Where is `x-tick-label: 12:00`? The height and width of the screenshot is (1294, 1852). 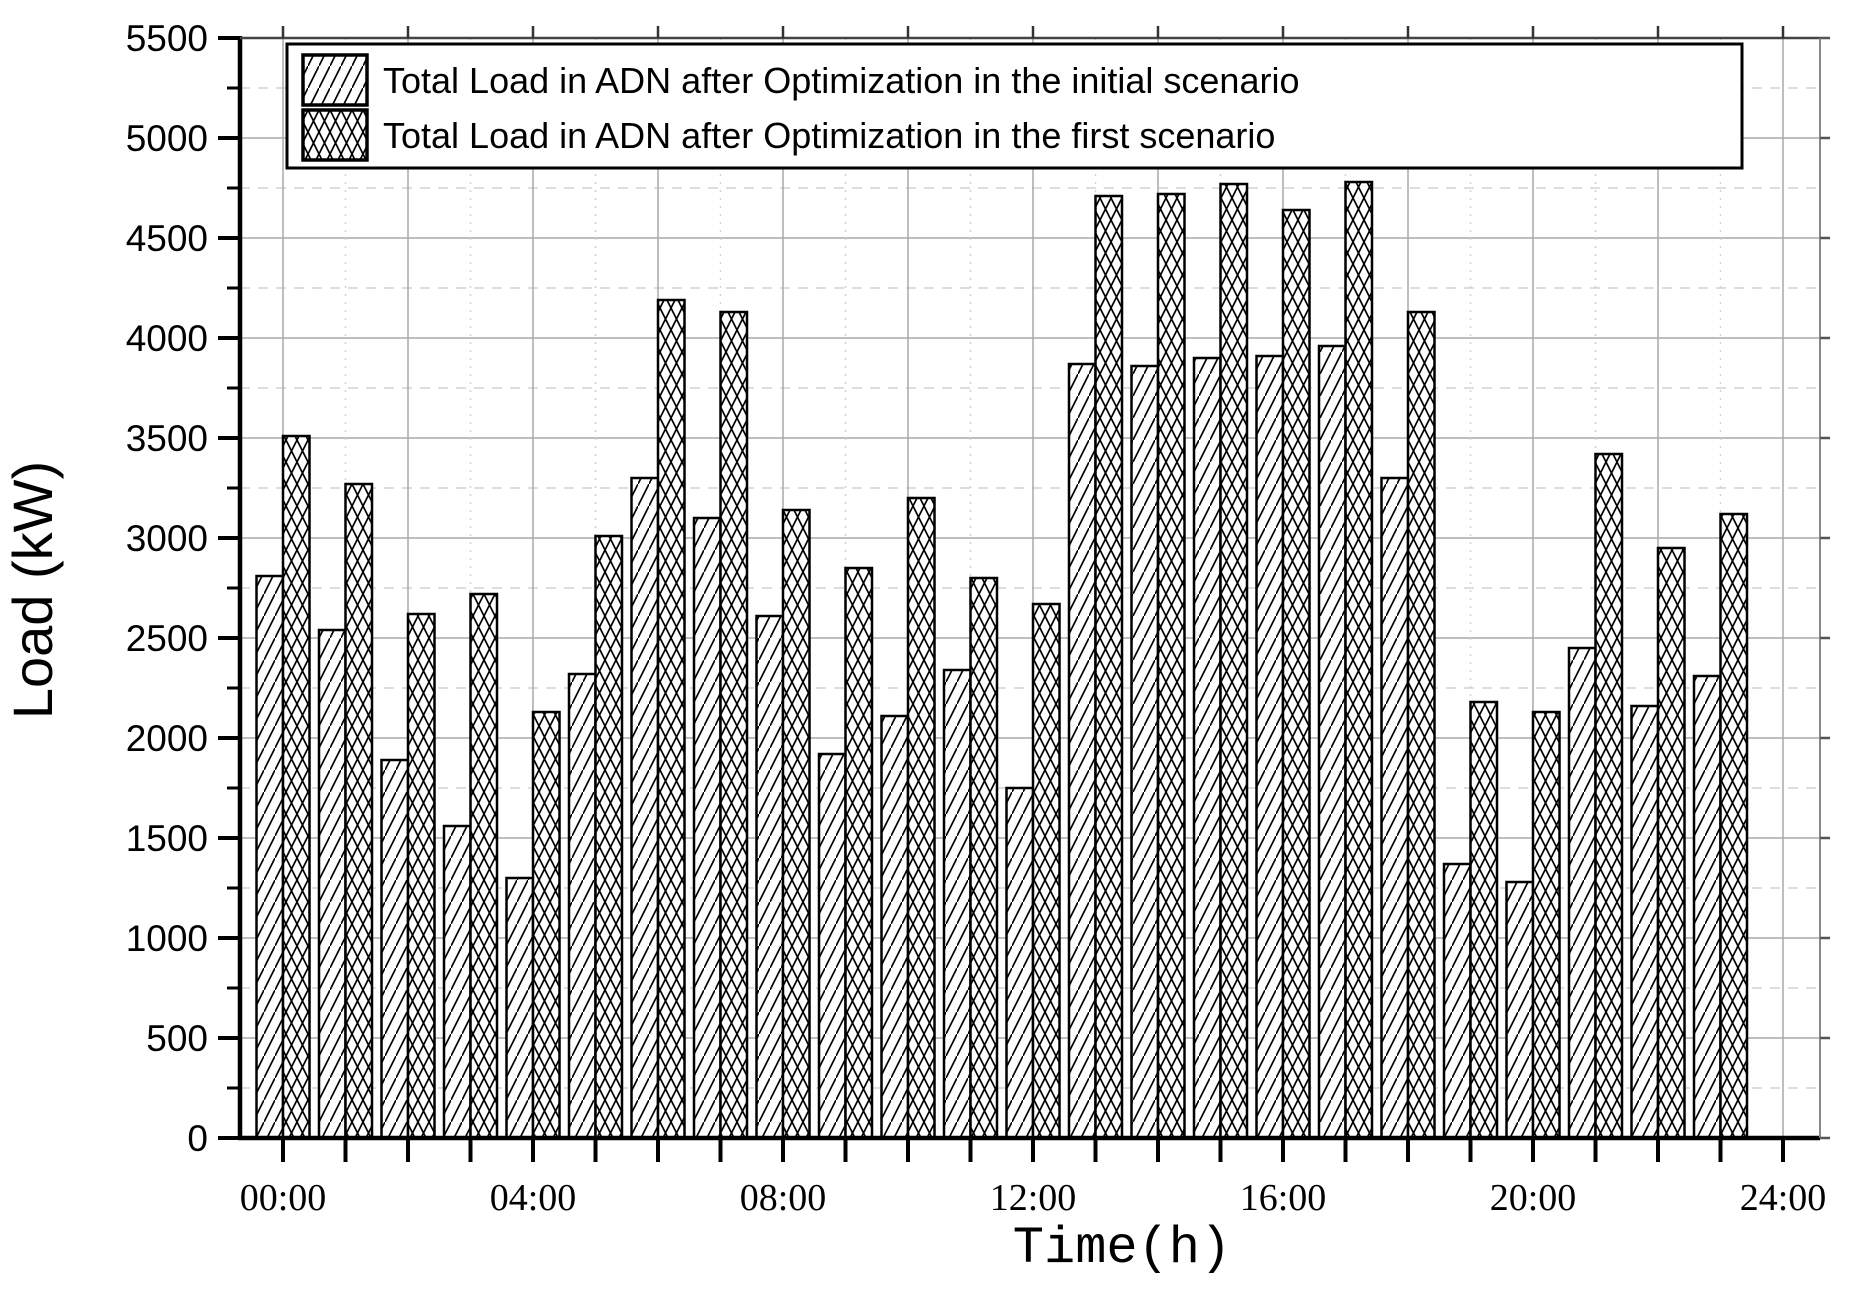
x-tick-label: 12:00 is located at coordinates (1033, 1198).